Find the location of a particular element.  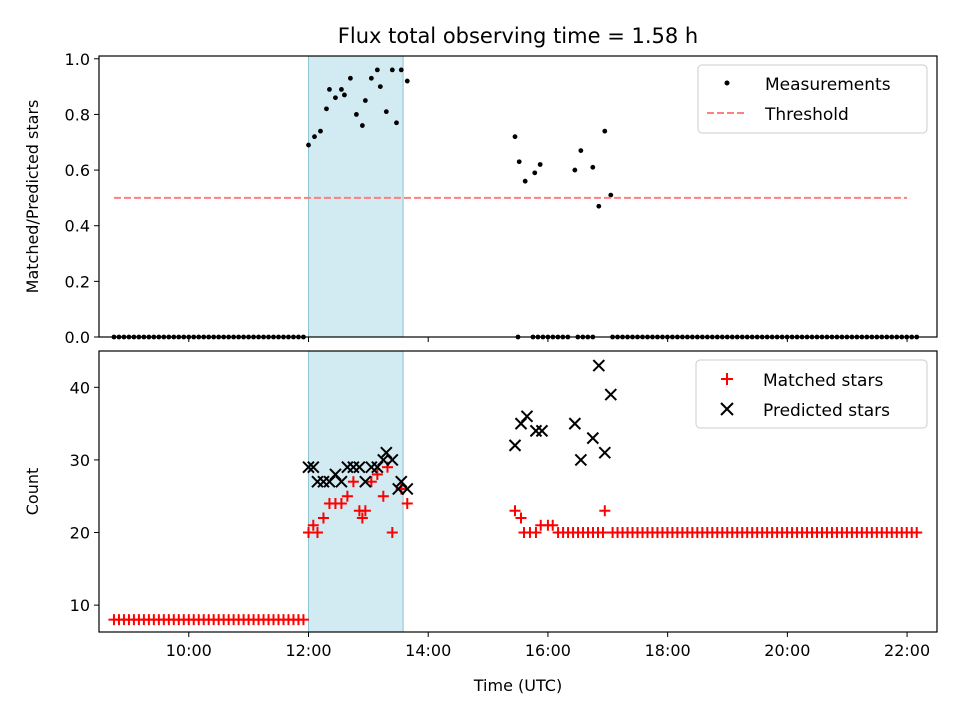

highlight-span is located at coordinates (356, 196).